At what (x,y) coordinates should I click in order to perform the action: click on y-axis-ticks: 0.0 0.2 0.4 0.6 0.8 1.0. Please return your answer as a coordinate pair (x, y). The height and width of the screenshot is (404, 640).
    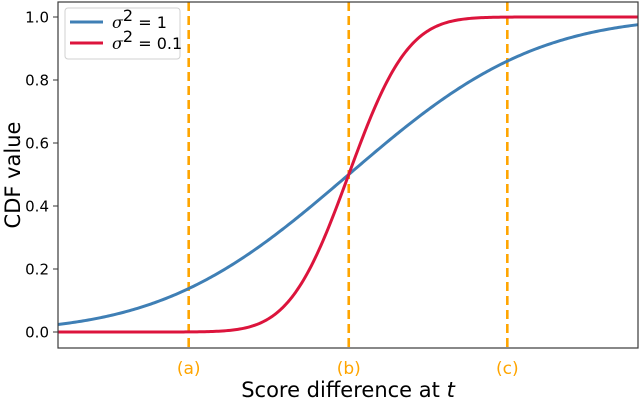
    Looking at the image, I should click on (41, 175).